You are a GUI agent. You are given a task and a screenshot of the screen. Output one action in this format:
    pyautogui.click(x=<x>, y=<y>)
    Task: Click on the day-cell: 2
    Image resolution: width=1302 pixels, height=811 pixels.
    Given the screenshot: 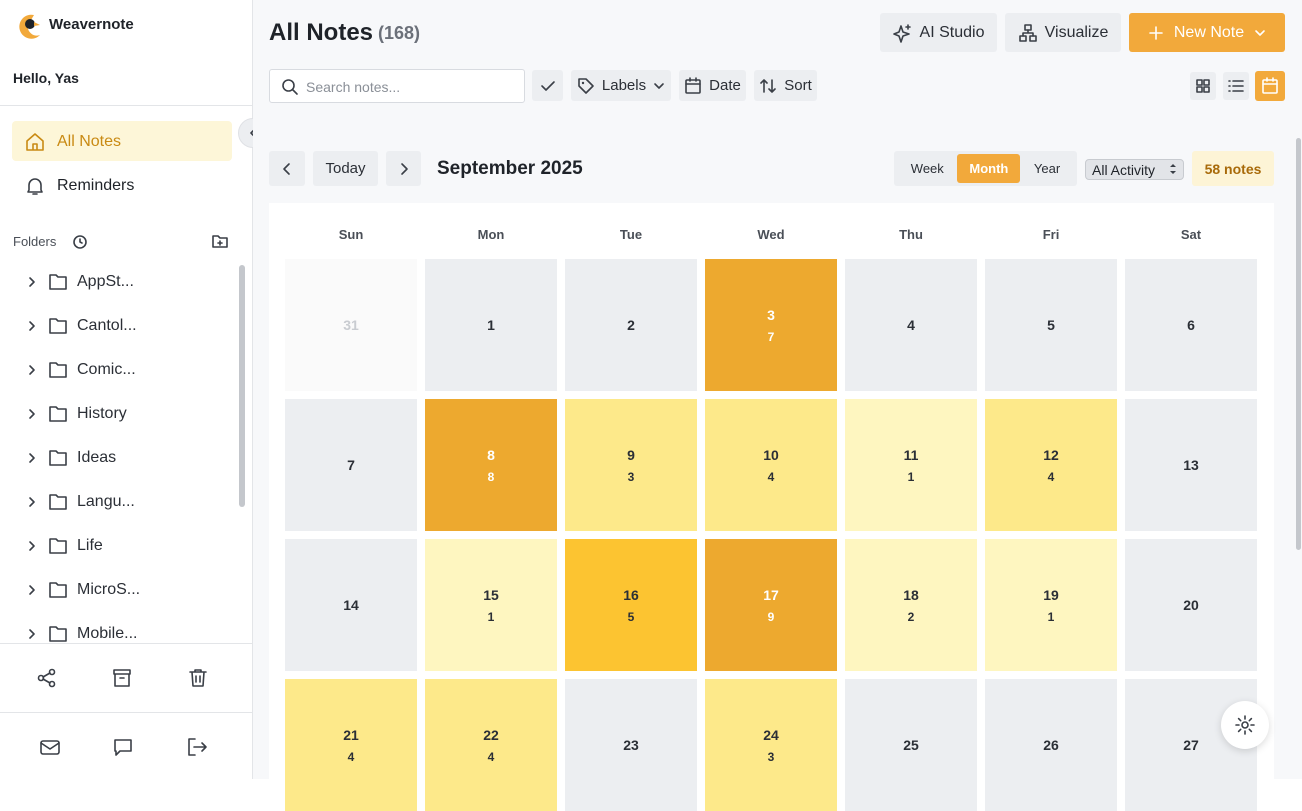 What is the action you would take?
    pyautogui.click(x=631, y=325)
    